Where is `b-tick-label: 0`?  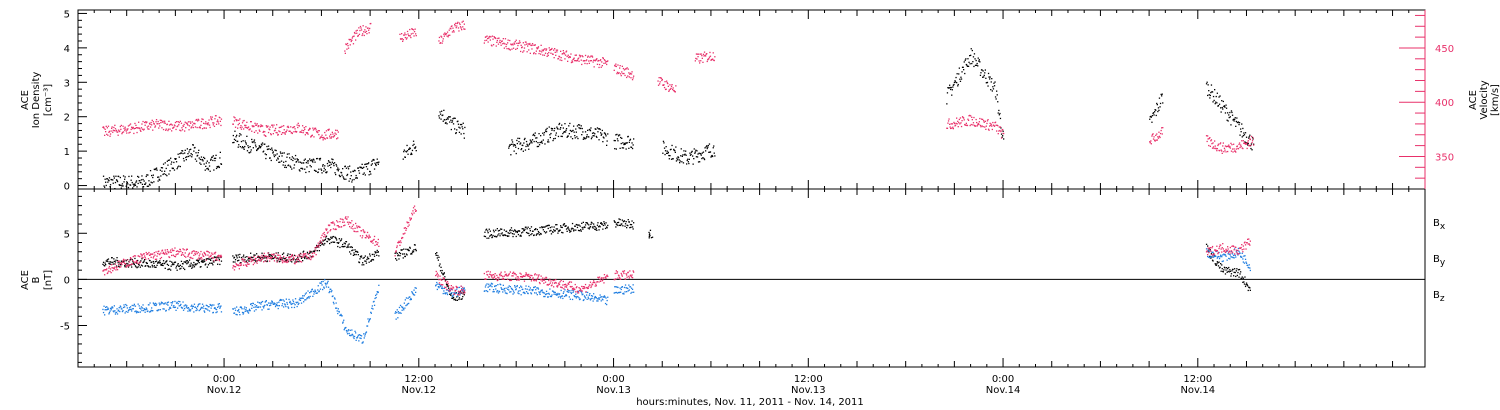
b-tick-label: 0 is located at coordinates (67, 280).